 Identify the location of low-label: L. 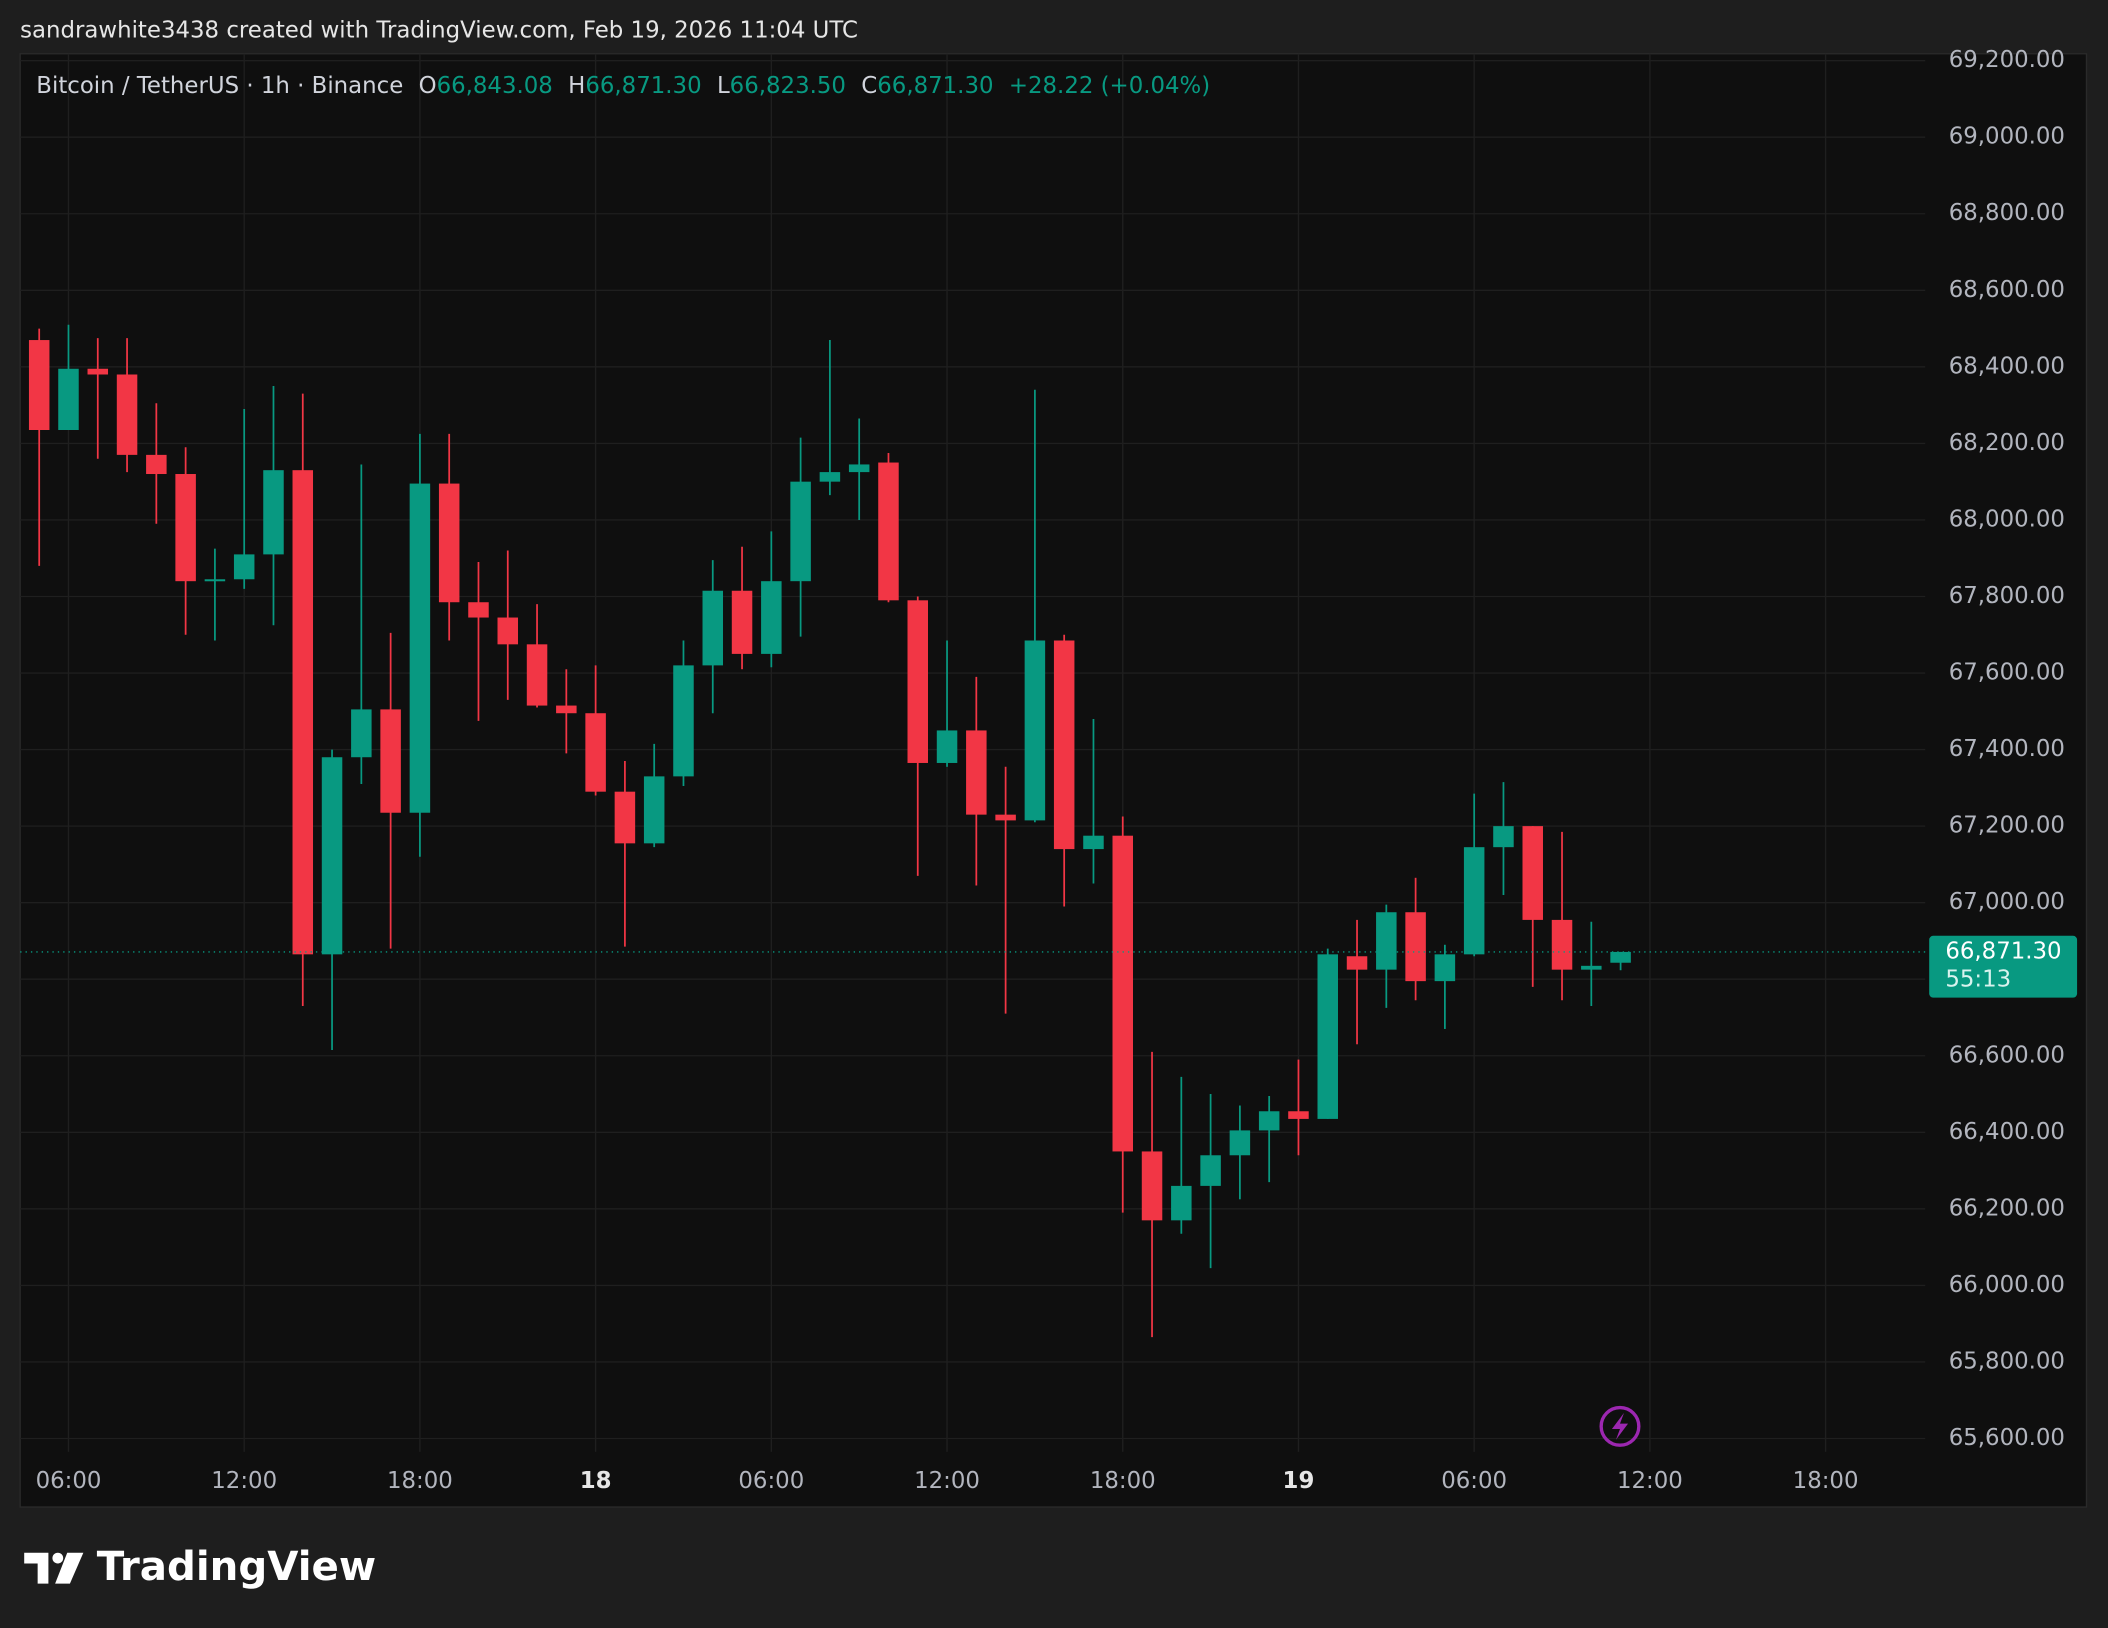
(723, 86).